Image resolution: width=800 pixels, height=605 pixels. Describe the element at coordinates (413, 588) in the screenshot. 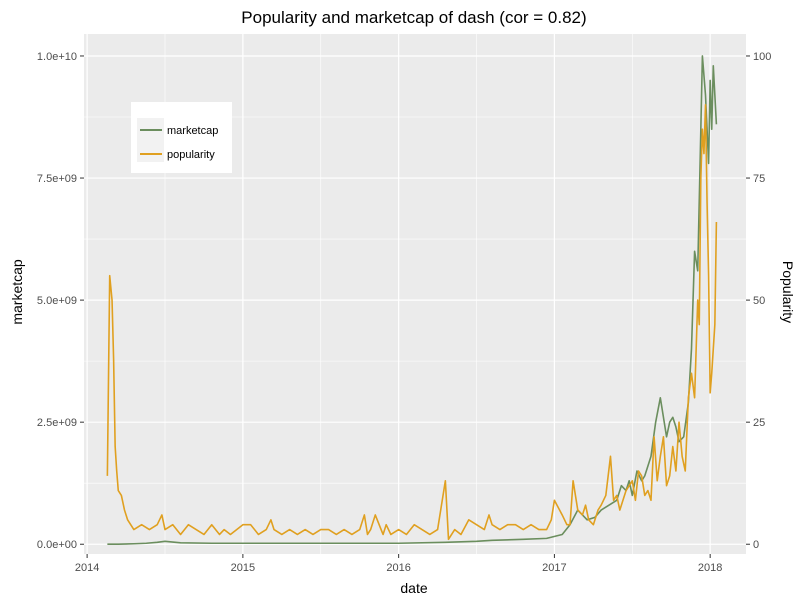

I see `x-axis-title: date` at that location.